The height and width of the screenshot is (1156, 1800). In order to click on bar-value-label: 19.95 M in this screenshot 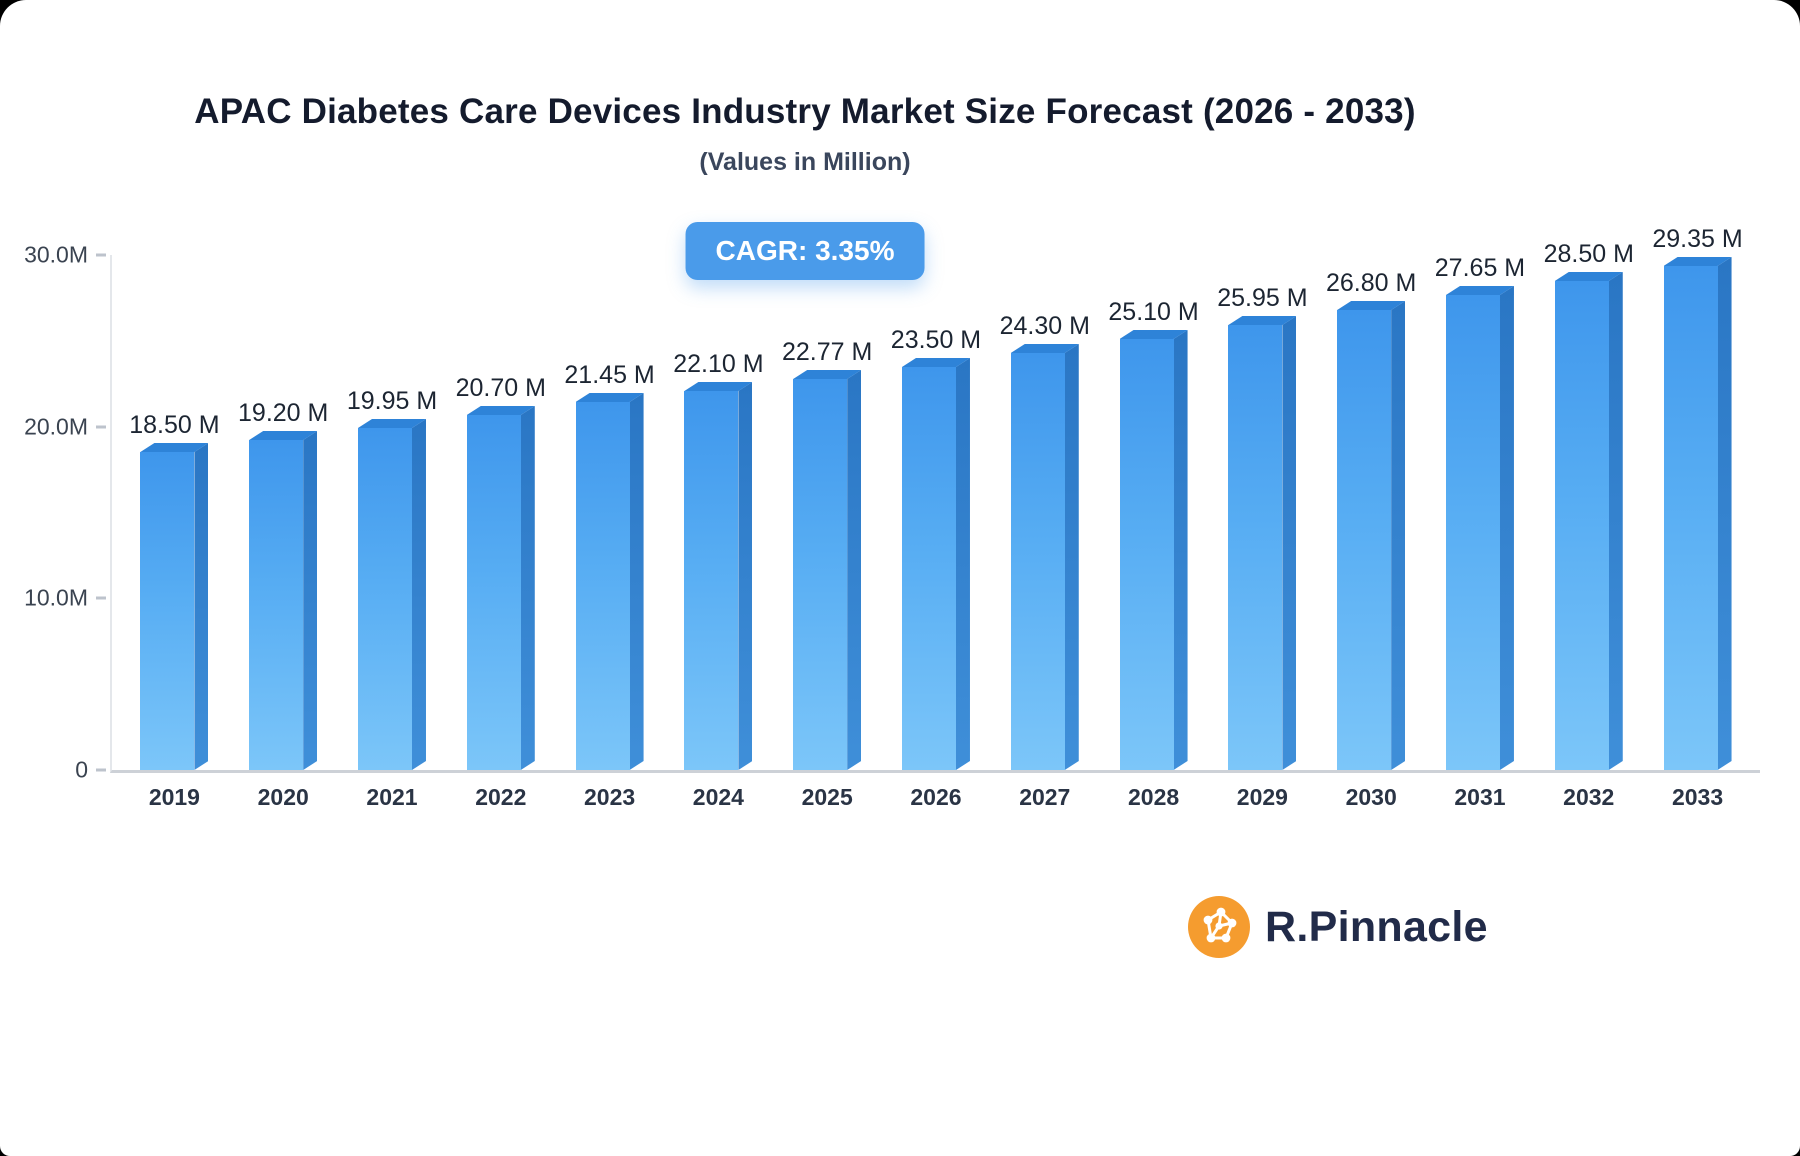, I will do `click(392, 401)`.